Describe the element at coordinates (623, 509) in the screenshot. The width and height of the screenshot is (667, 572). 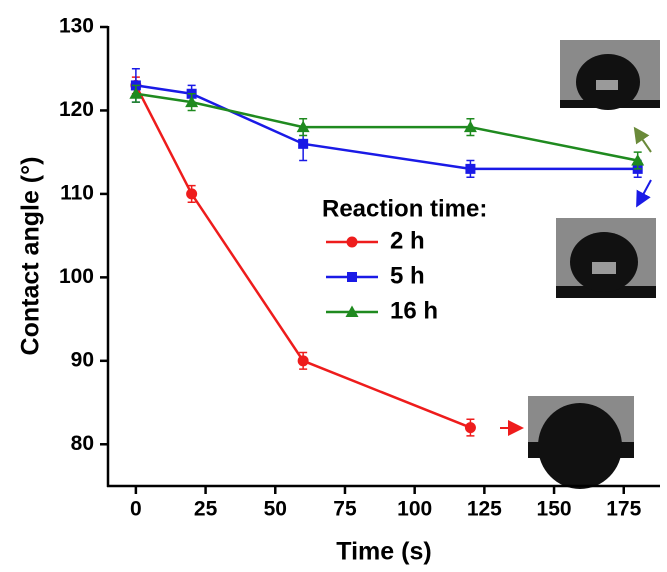
I see `x-tick-label: 175` at that location.